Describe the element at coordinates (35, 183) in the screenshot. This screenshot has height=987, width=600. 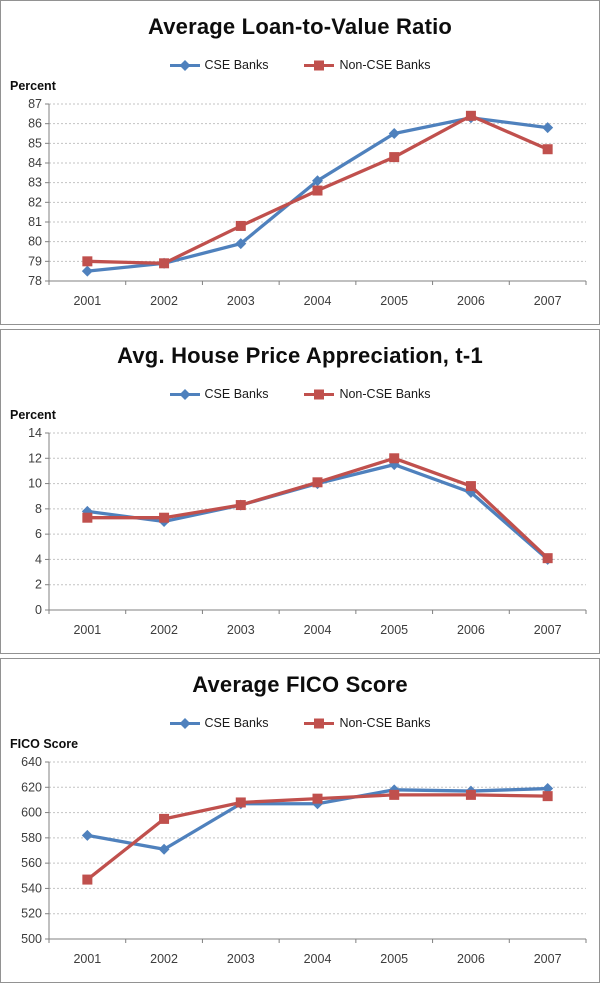
I see `y-tick-label: 83` at that location.